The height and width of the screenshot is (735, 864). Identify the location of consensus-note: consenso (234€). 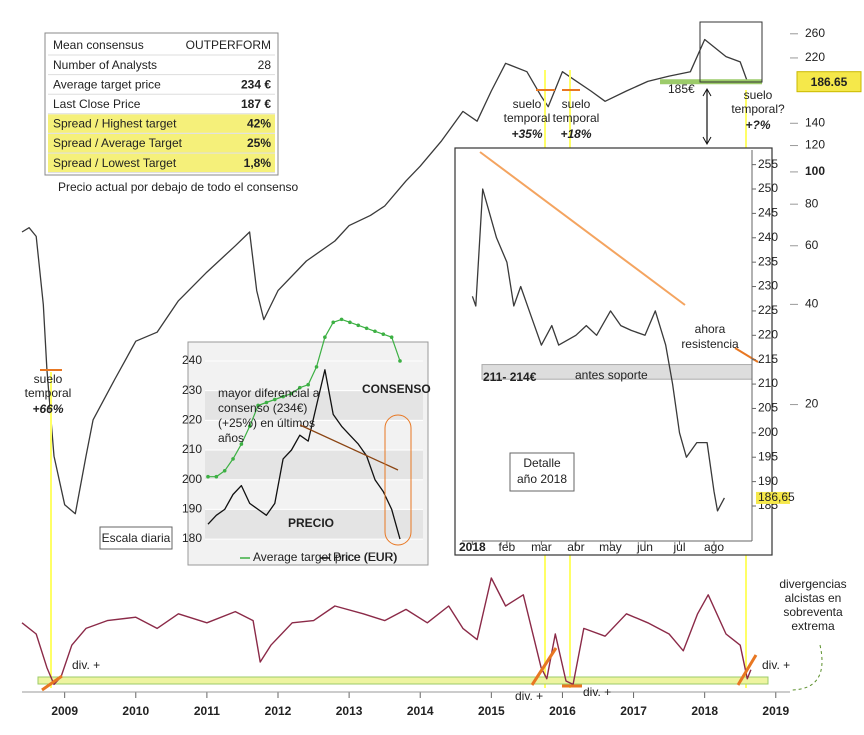
(262, 408).